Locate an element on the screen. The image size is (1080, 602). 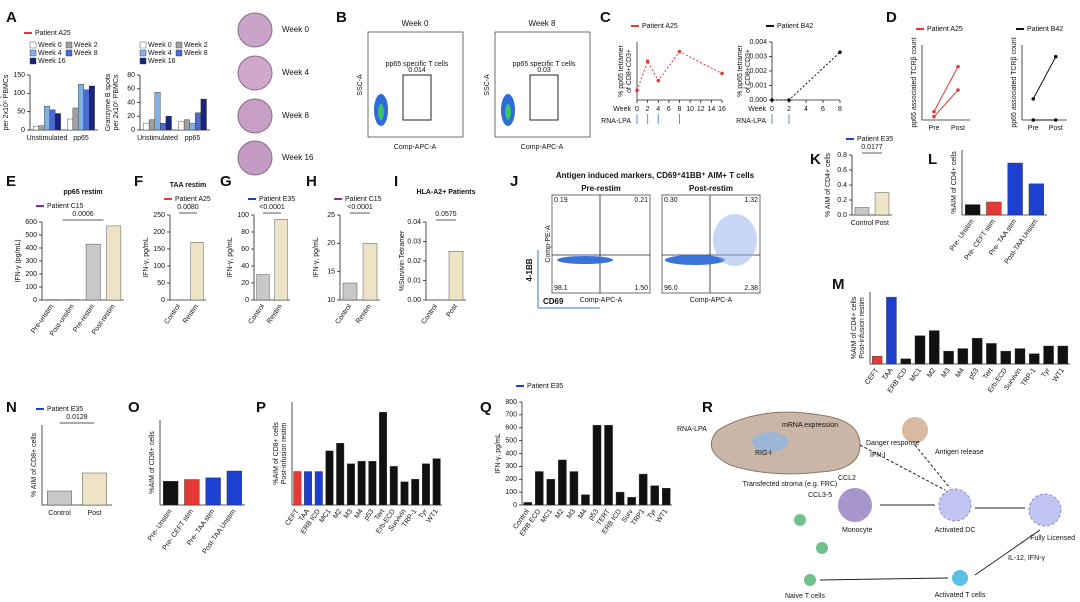
x-tick-label: 6 is located at coordinates (823, 109).